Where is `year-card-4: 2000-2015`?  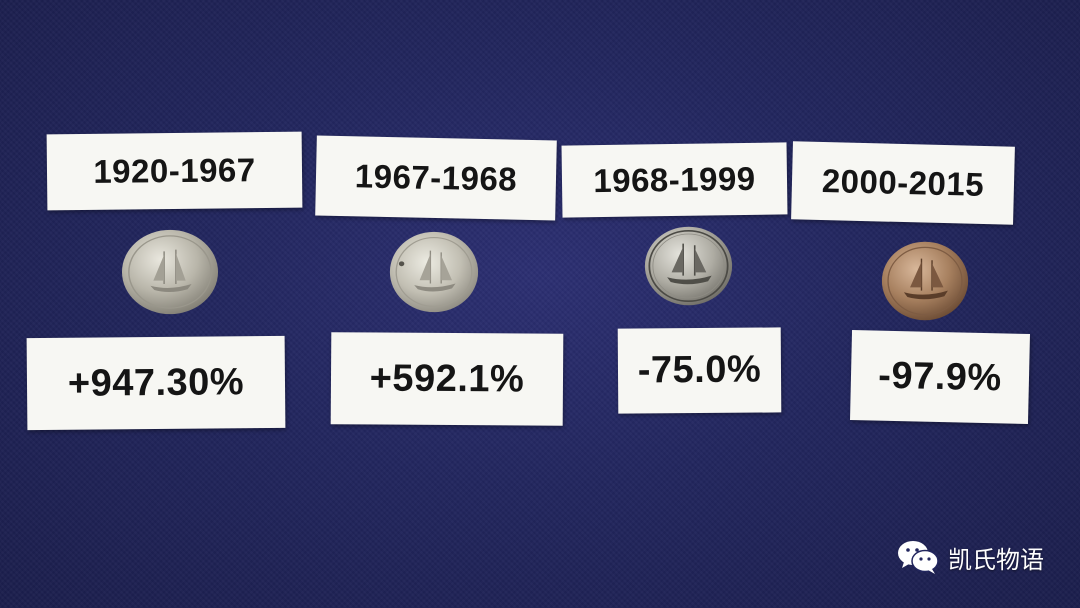
year-card-4: 2000-2015 is located at coordinates (903, 183).